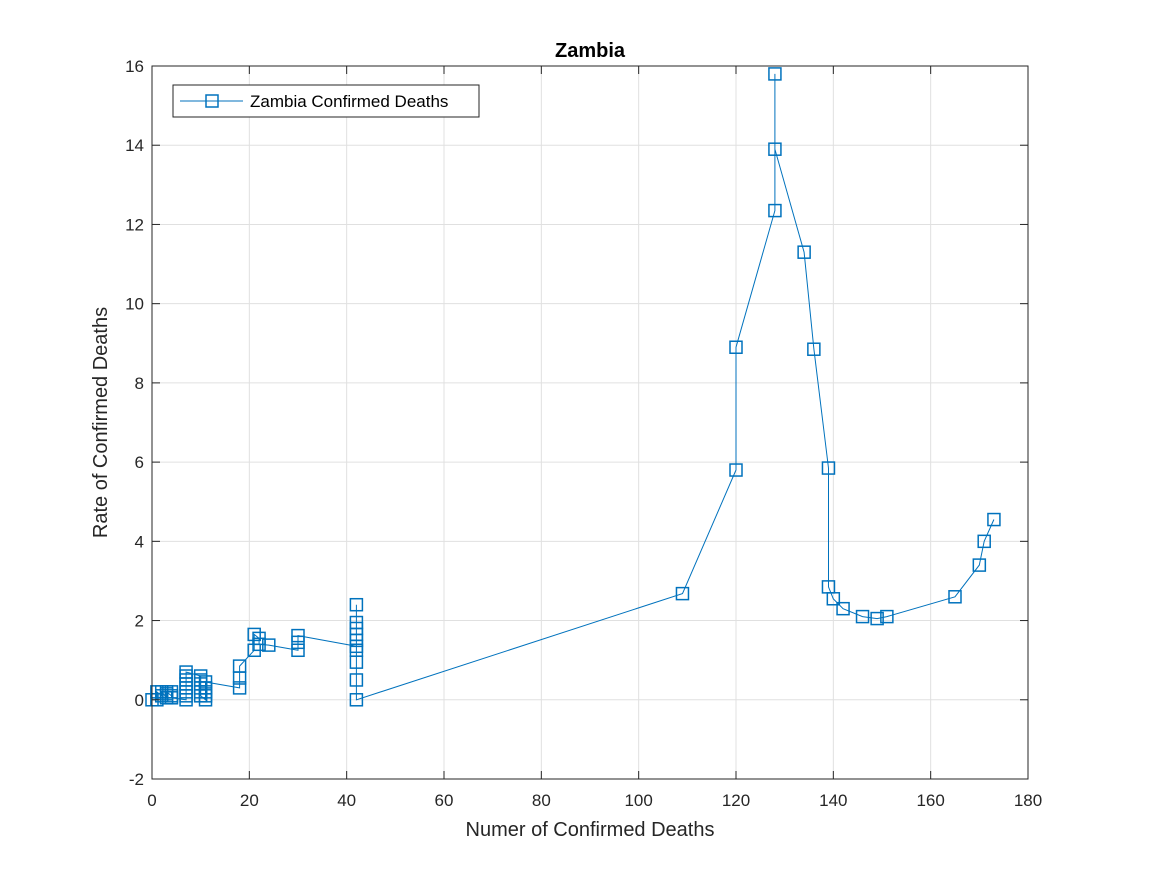 The height and width of the screenshot is (875, 1167). I want to click on y-axis-label: Rate of Confirmed Deaths, so click(101, 422).